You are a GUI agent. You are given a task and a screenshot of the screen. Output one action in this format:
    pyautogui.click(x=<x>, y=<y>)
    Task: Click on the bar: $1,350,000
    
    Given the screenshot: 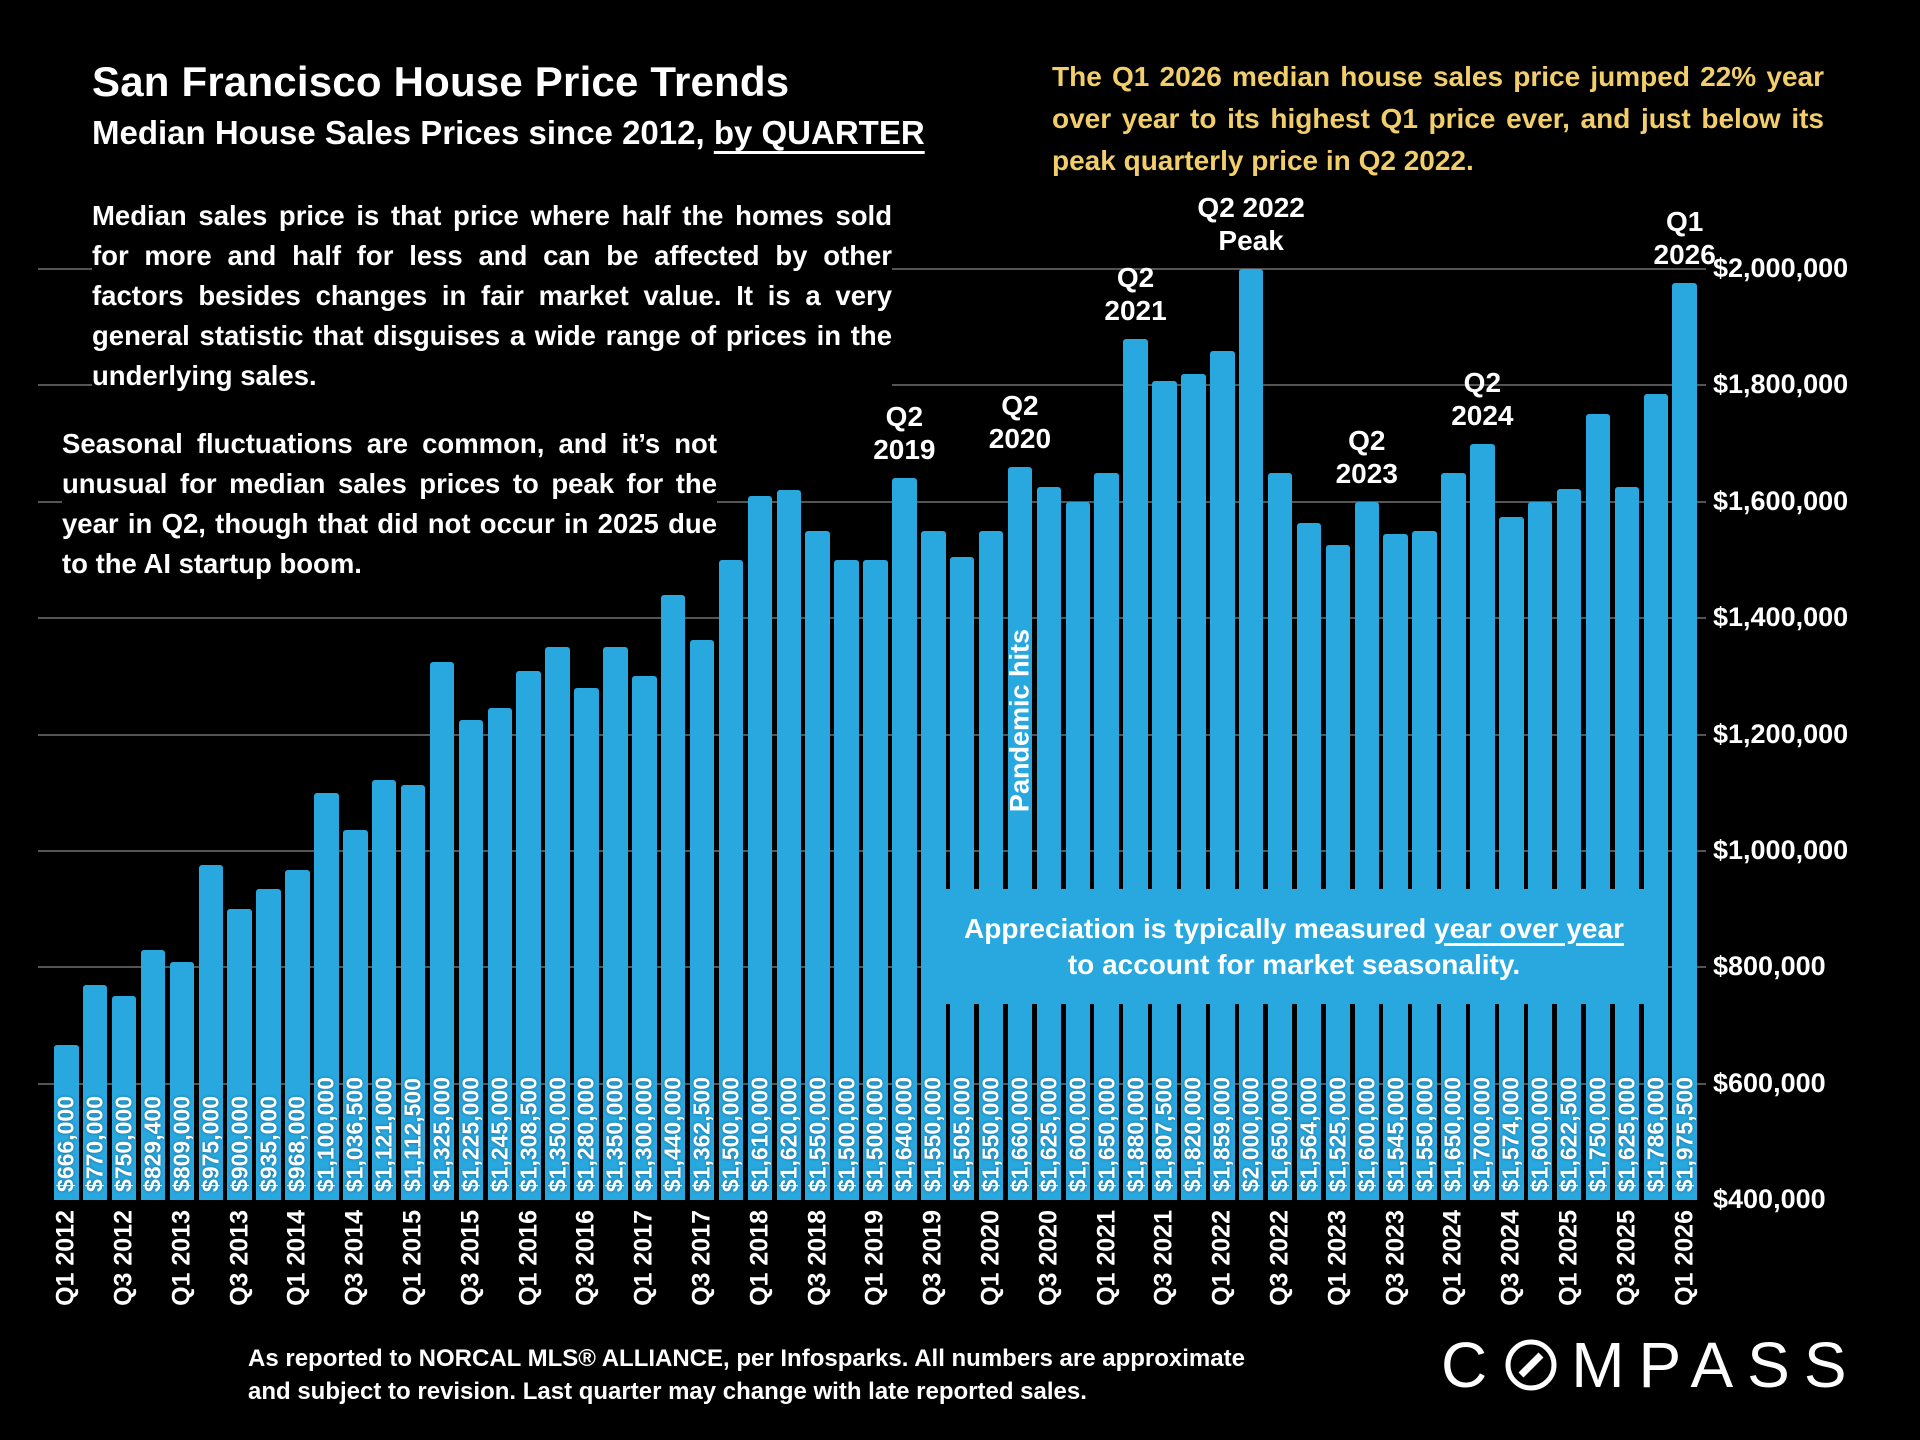 What is the action you would take?
    pyautogui.click(x=557, y=923)
    